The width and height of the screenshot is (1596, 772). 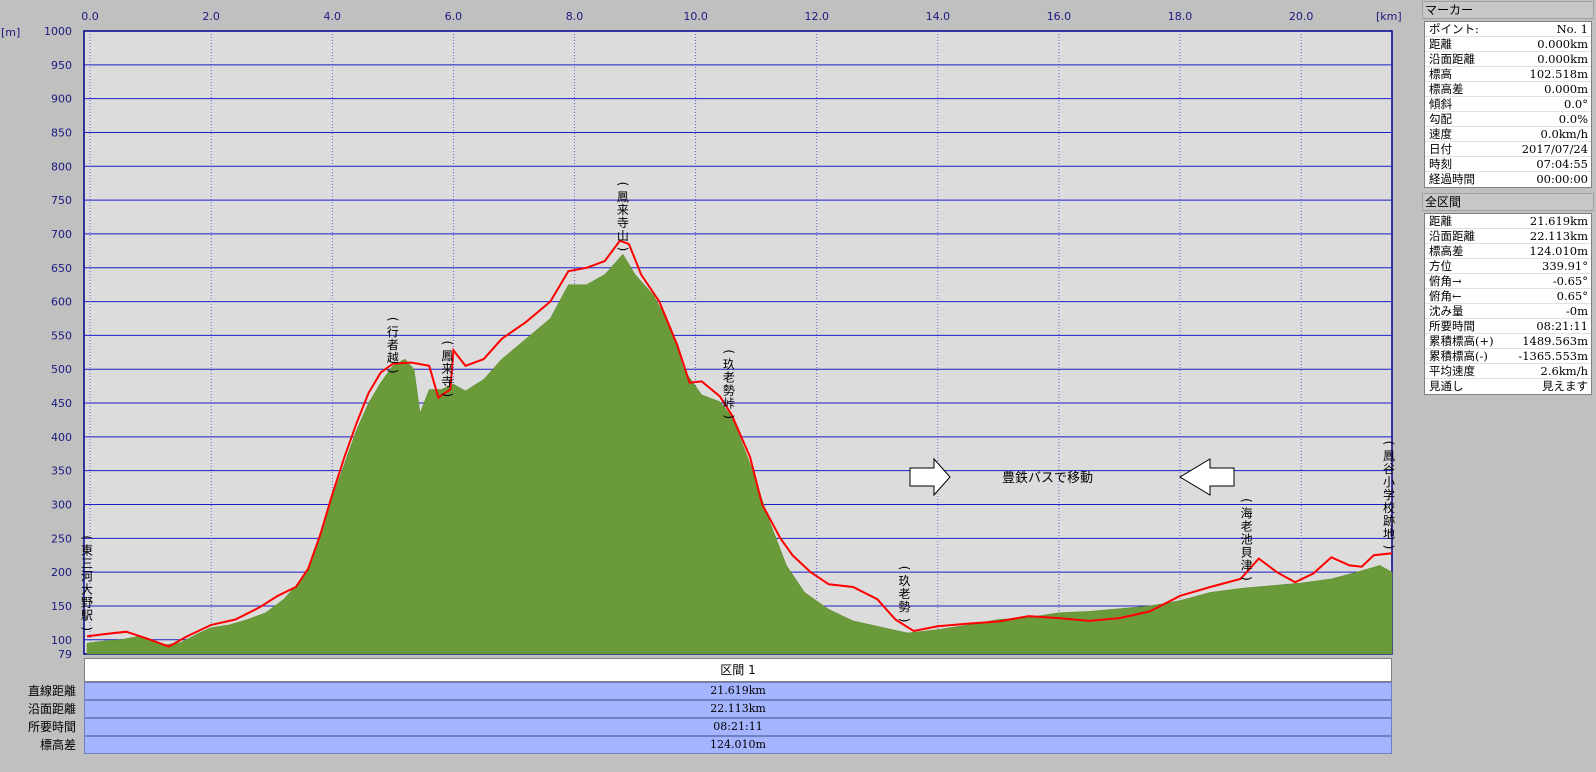 What do you see at coordinates (1564, 371) in the screenshot?
I see `panel-row-value: 2.6km/h` at bounding box center [1564, 371].